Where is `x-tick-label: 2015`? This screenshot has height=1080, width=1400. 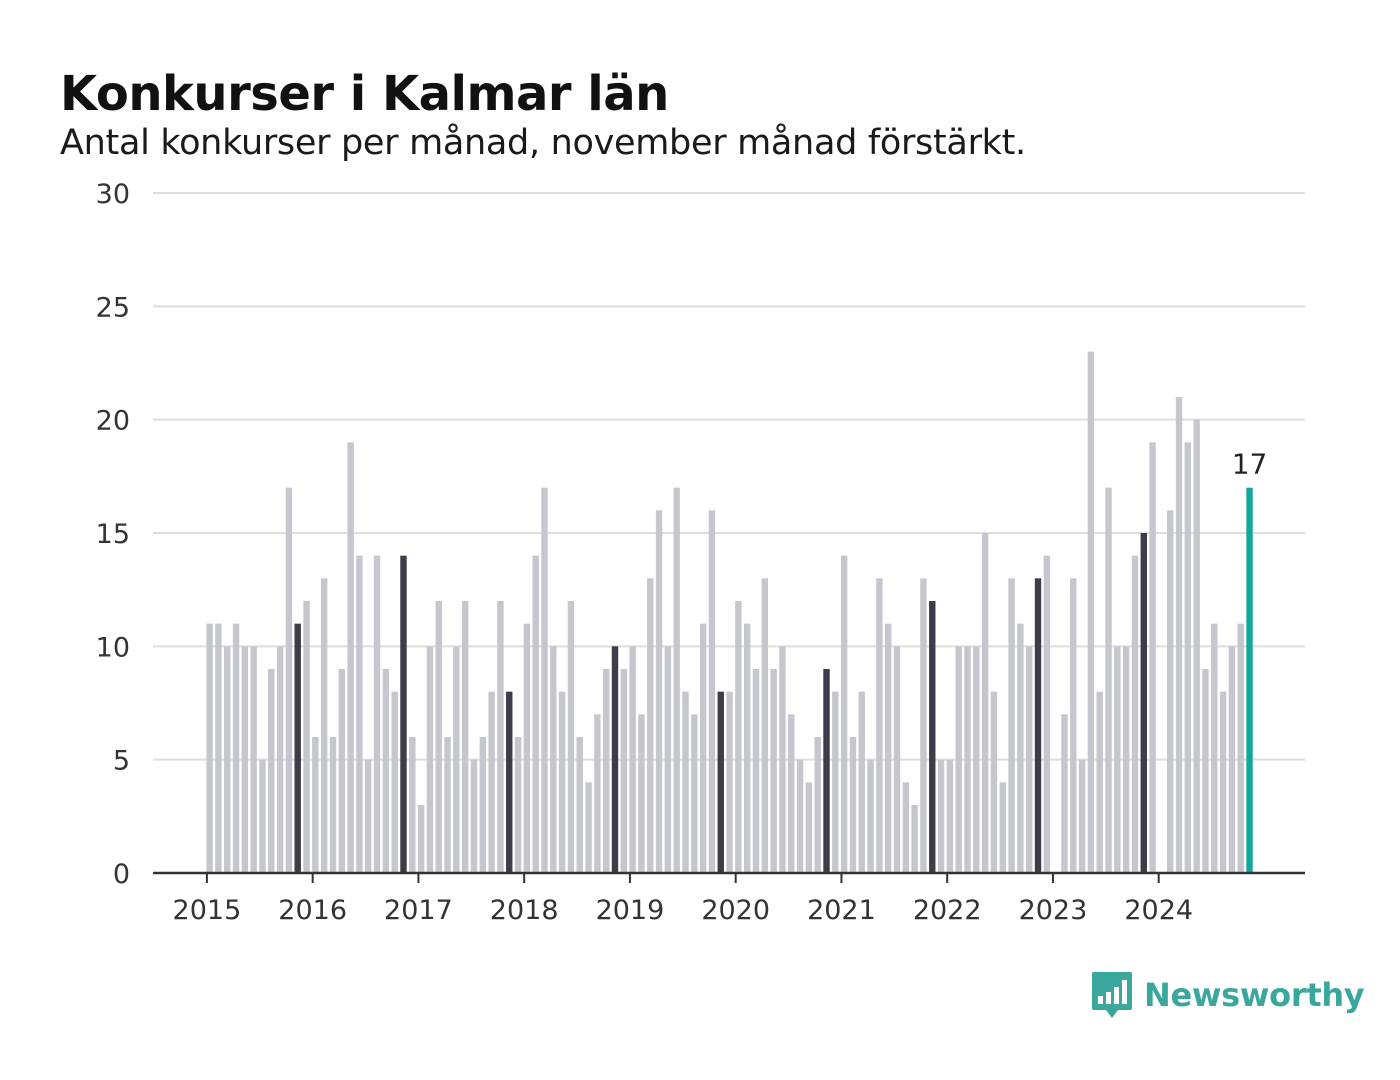 x-tick-label: 2015 is located at coordinates (207, 910).